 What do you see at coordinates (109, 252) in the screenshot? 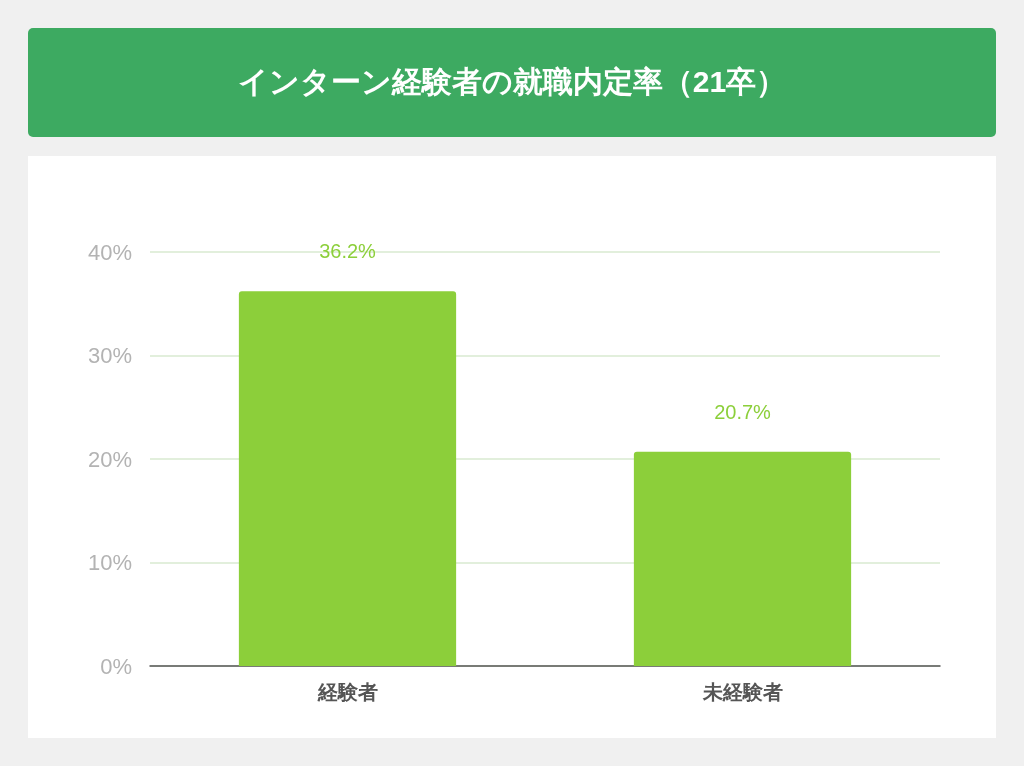
I see `y-tick-label: 40%` at bounding box center [109, 252].